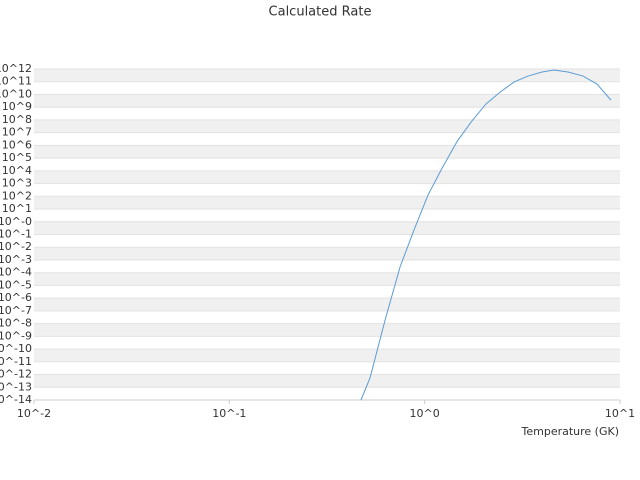 Image resolution: width=640 pixels, height=480 pixels. Describe the element at coordinates (16, 272) in the screenshot. I see `y-tick-label: 10^-4` at that location.